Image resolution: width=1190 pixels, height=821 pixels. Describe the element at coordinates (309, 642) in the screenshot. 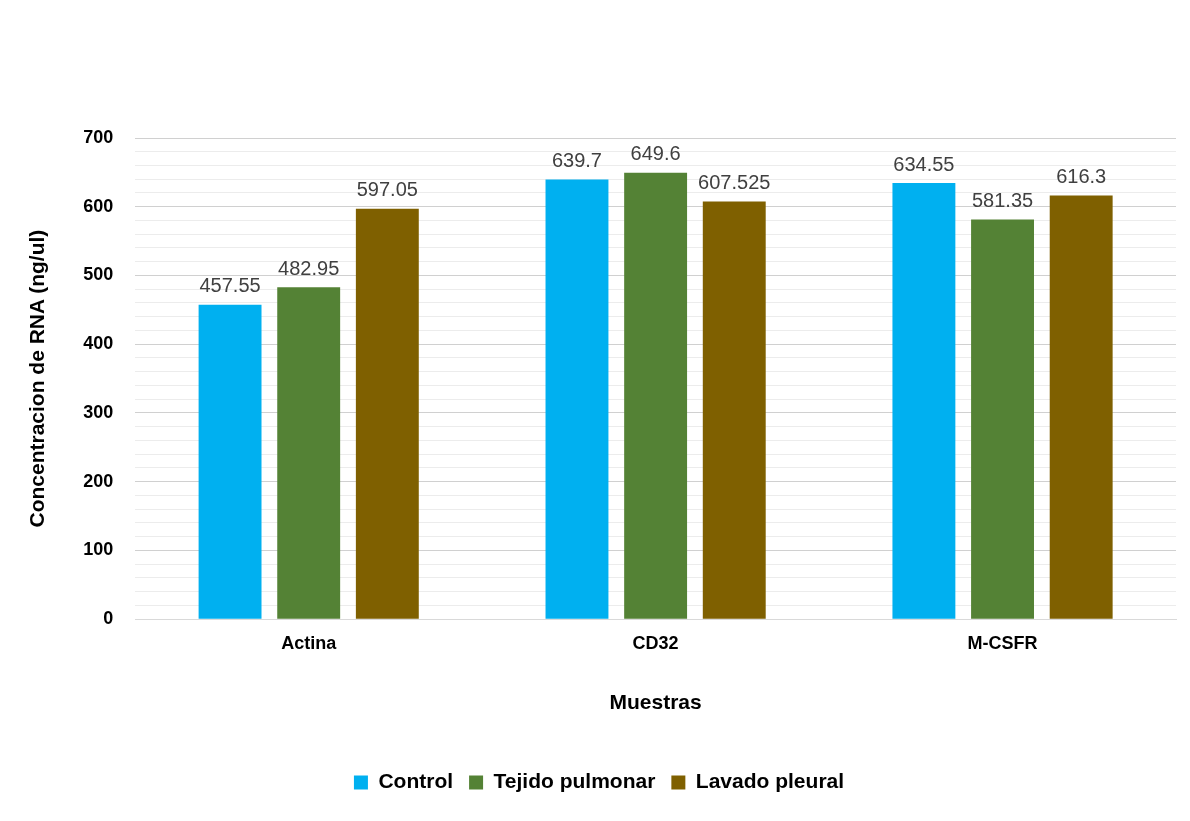

I see `x-tick-label: Actina` at that location.